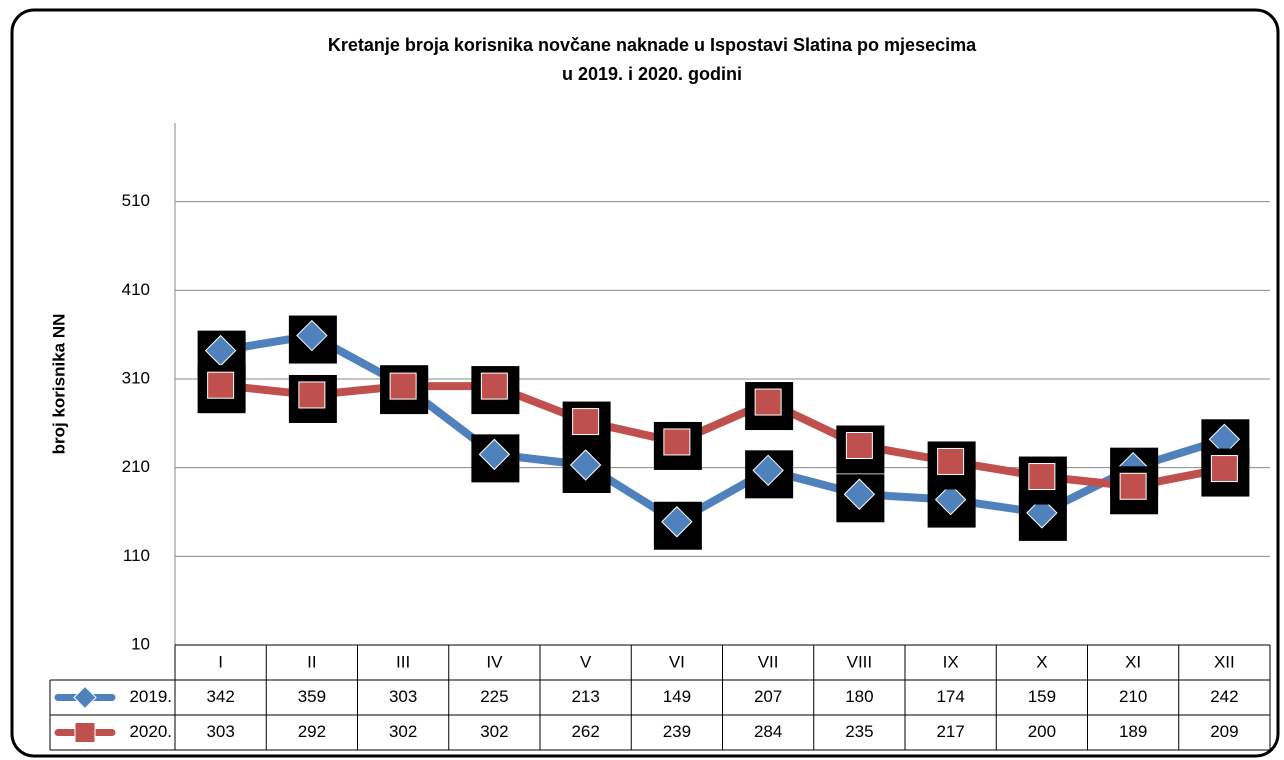 This screenshot has width=1284, height=760. What do you see at coordinates (136, 200) in the screenshot?
I see `y-tick-label: 510` at bounding box center [136, 200].